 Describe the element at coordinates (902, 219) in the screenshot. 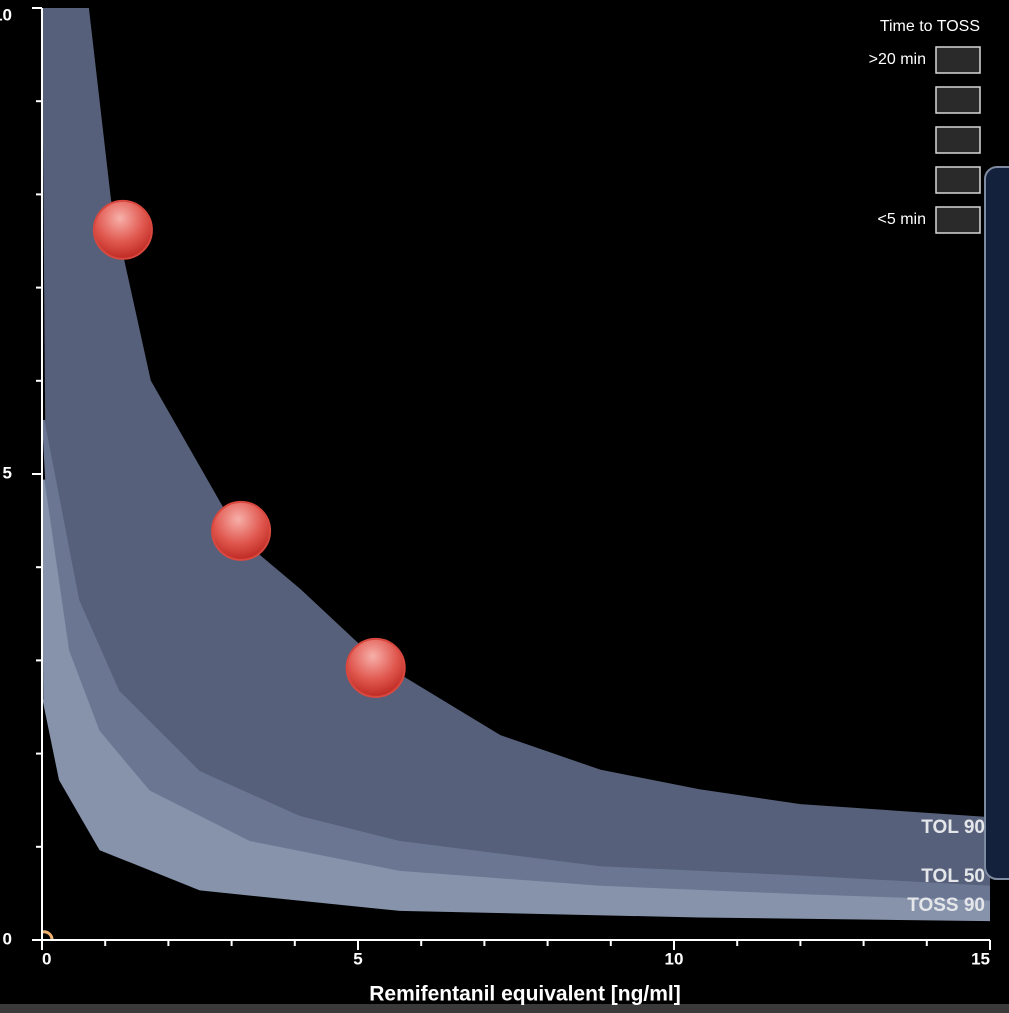

I see `legend-label: <5 min` at that location.